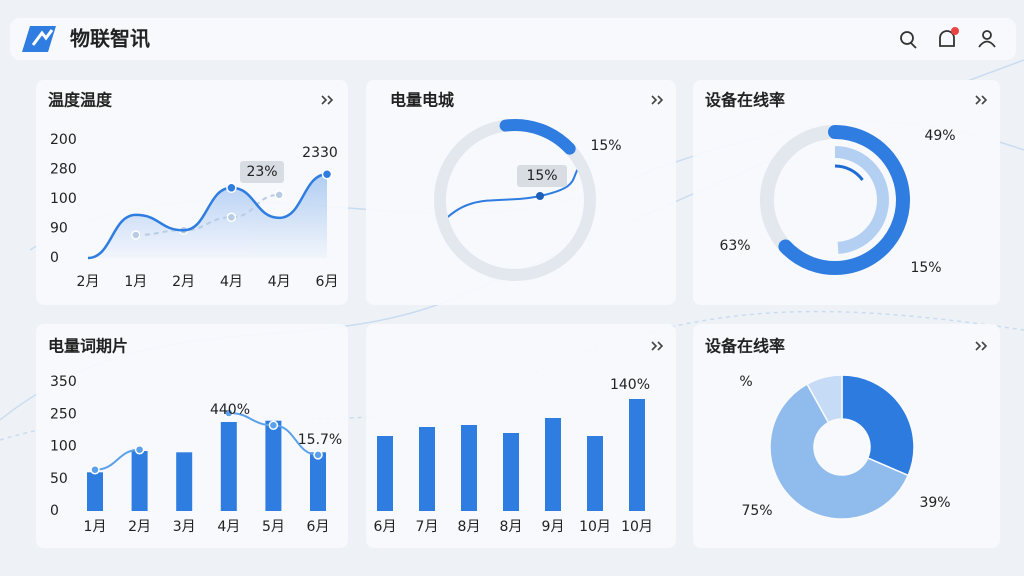  What do you see at coordinates (605, 146) in the screenshot?
I see `annotation: 15%` at bounding box center [605, 146].